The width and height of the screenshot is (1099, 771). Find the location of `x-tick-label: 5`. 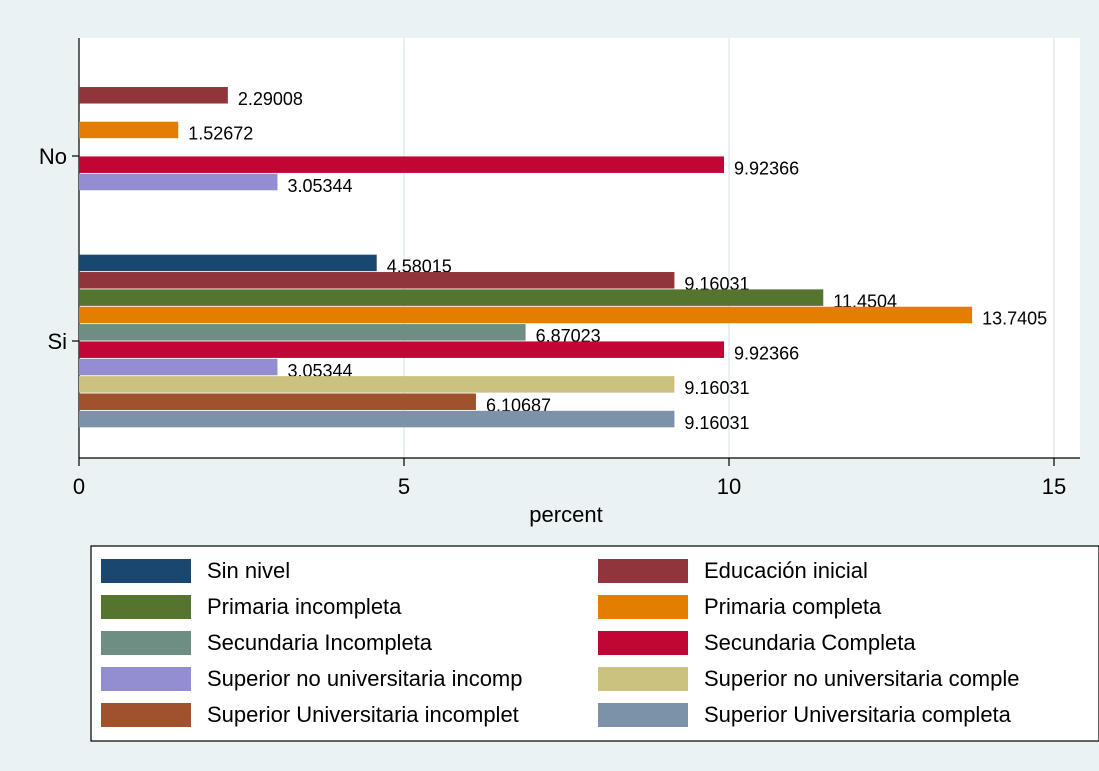

x-tick-label: 5 is located at coordinates (404, 486).